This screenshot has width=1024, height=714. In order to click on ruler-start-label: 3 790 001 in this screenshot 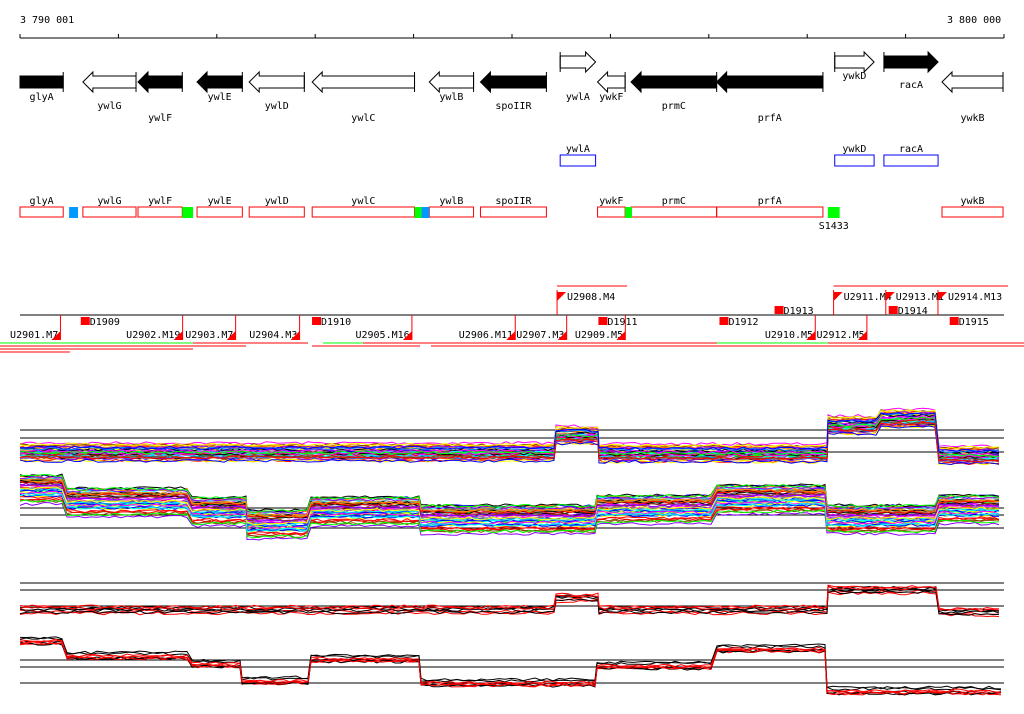, I will do `click(47, 20)`.